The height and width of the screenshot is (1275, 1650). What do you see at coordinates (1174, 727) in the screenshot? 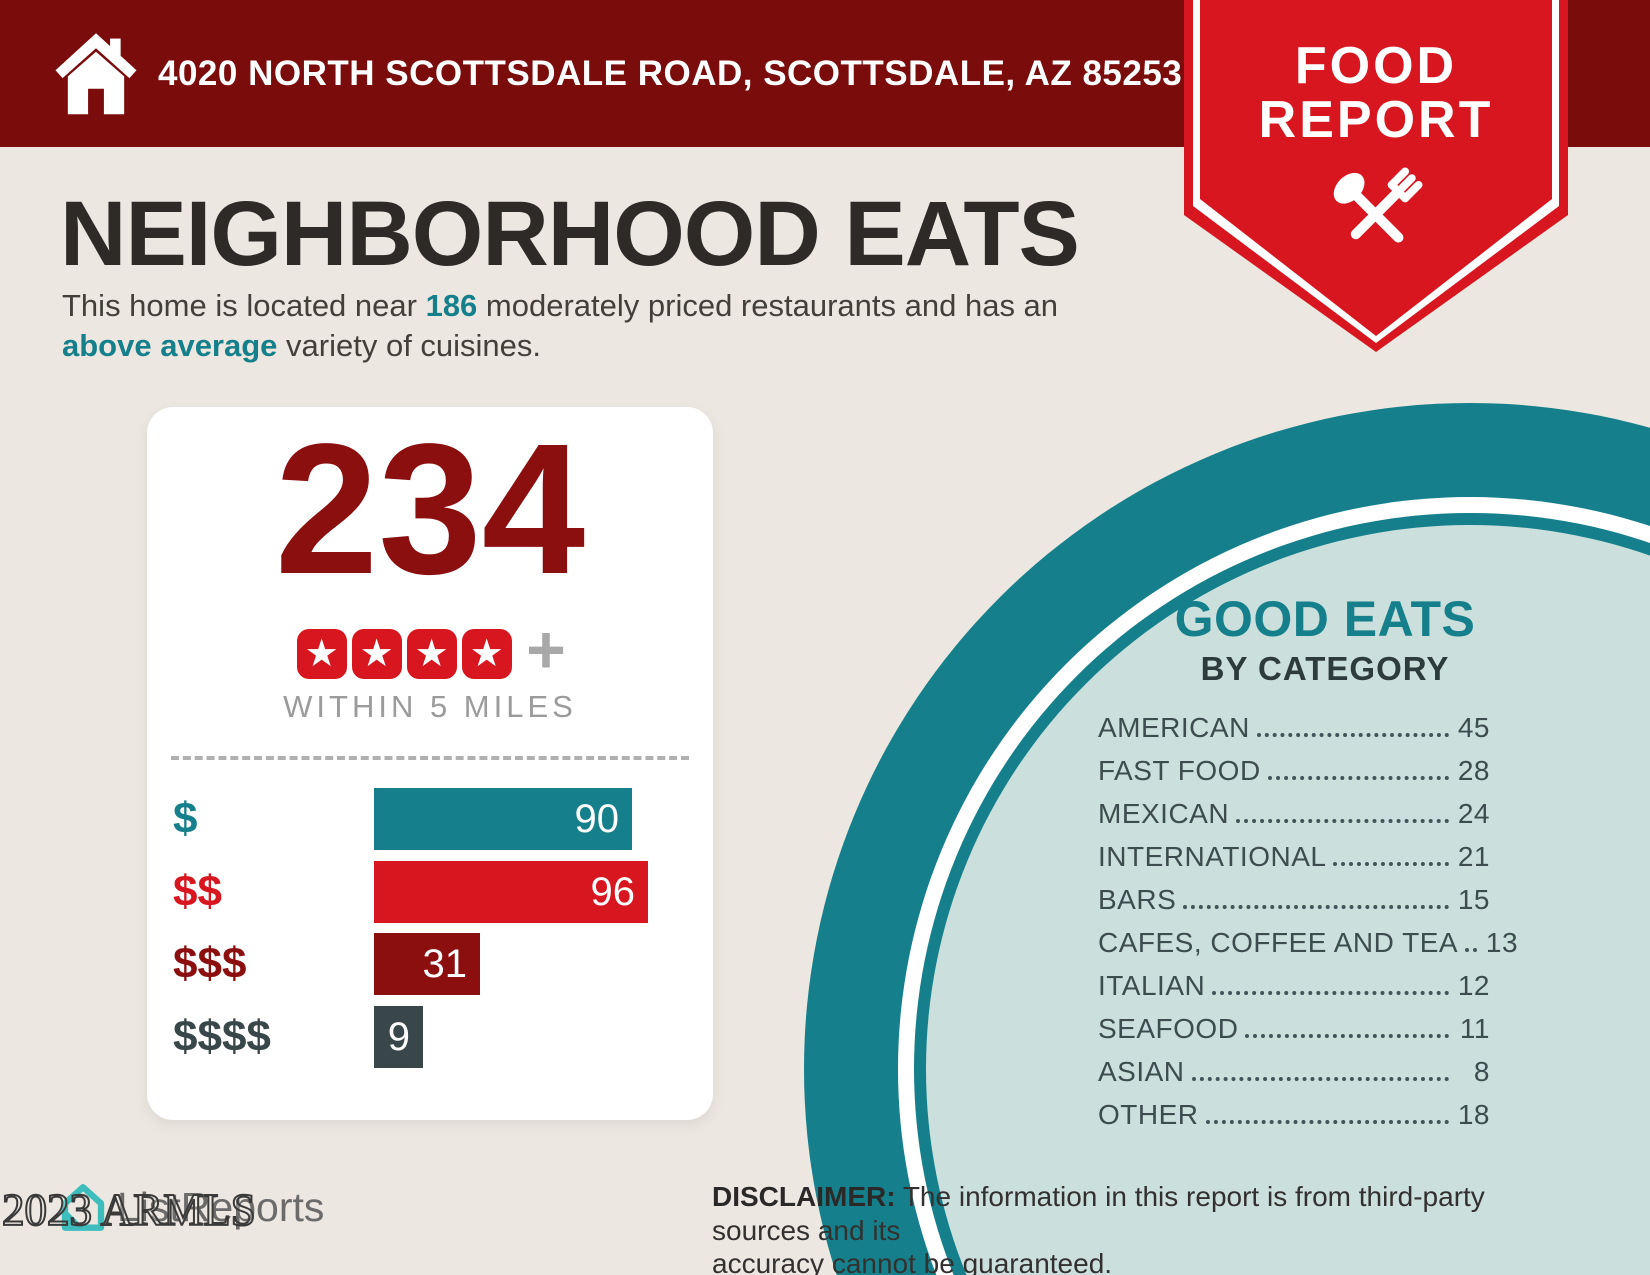
I see `category-name: AMERICAN` at bounding box center [1174, 727].